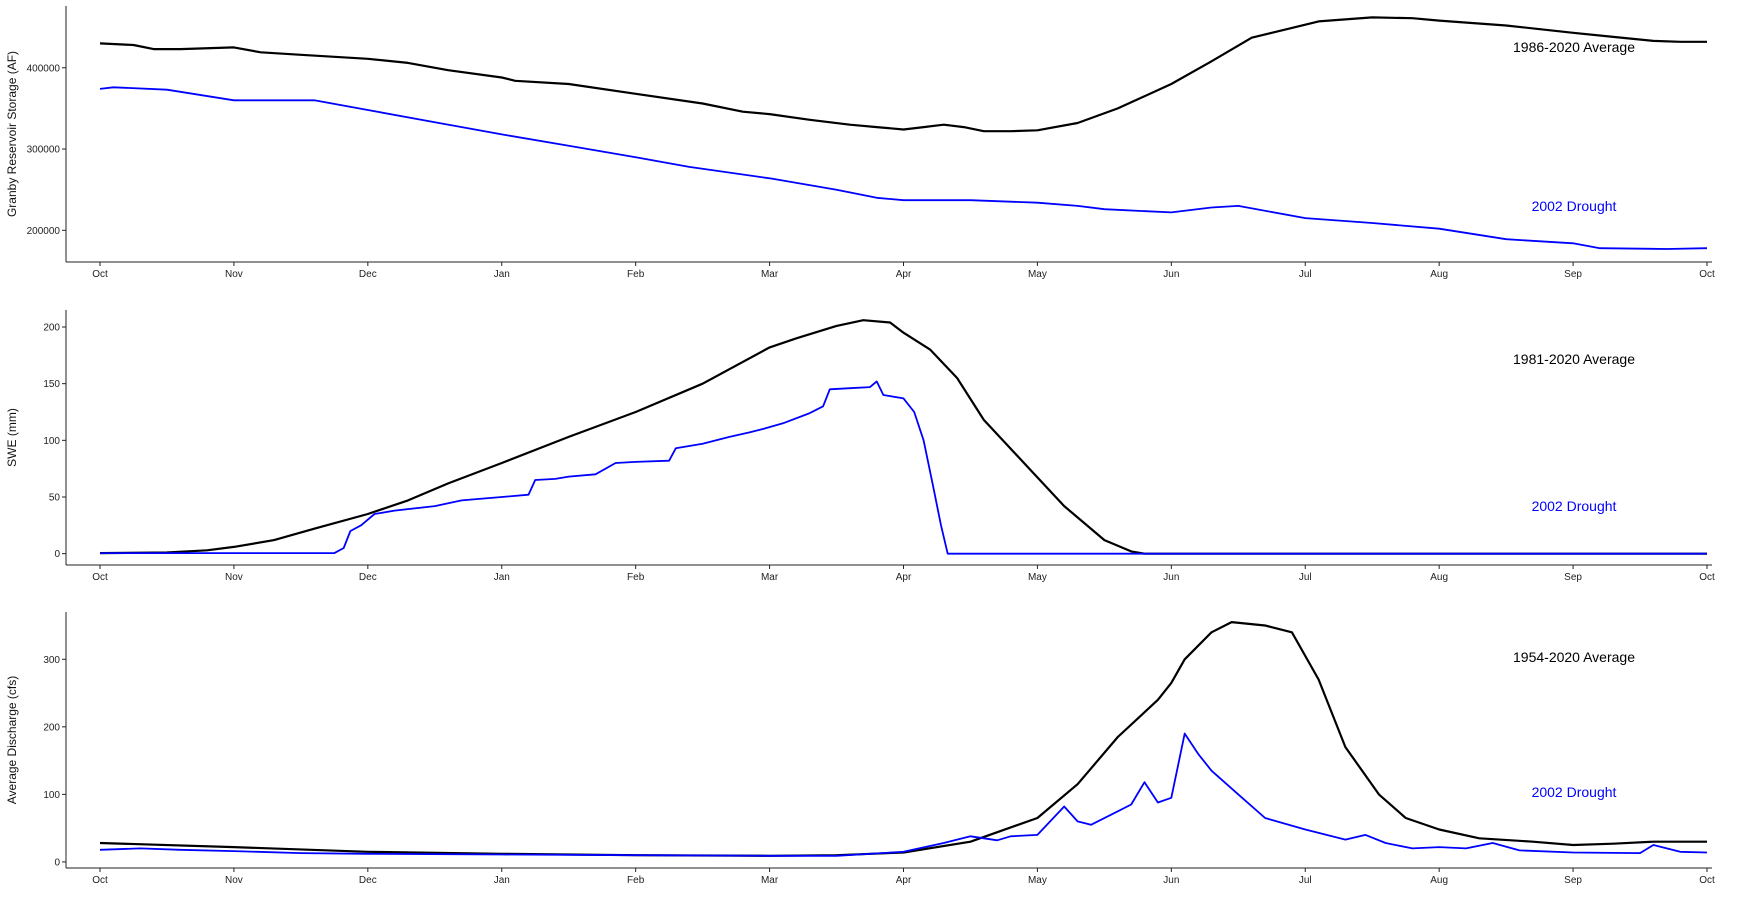  Describe the element at coordinates (55, 498) in the screenshot. I see `y-tick-label: 50` at that location.